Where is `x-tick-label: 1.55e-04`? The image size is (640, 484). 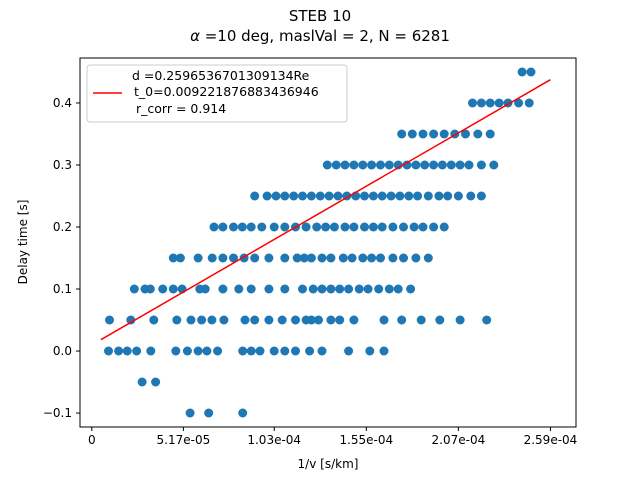 x-tick-label: 1.55e-04 is located at coordinates (366, 440).